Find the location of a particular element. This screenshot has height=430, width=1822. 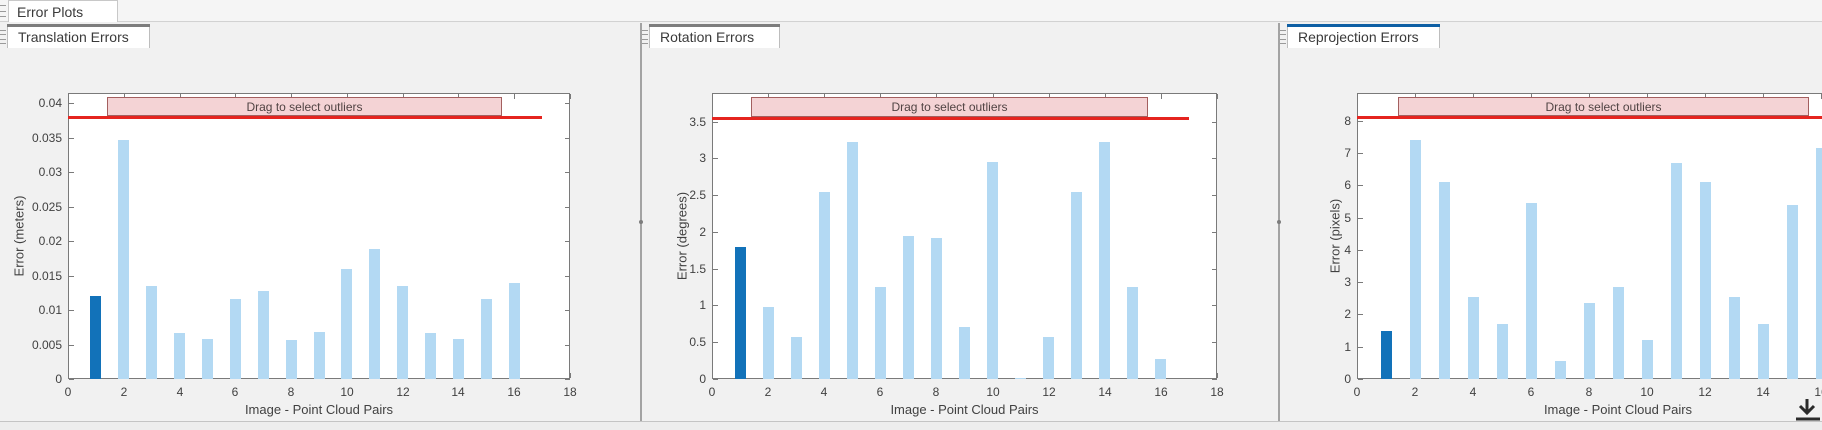

x-tick-label: 18 is located at coordinates (570, 392).